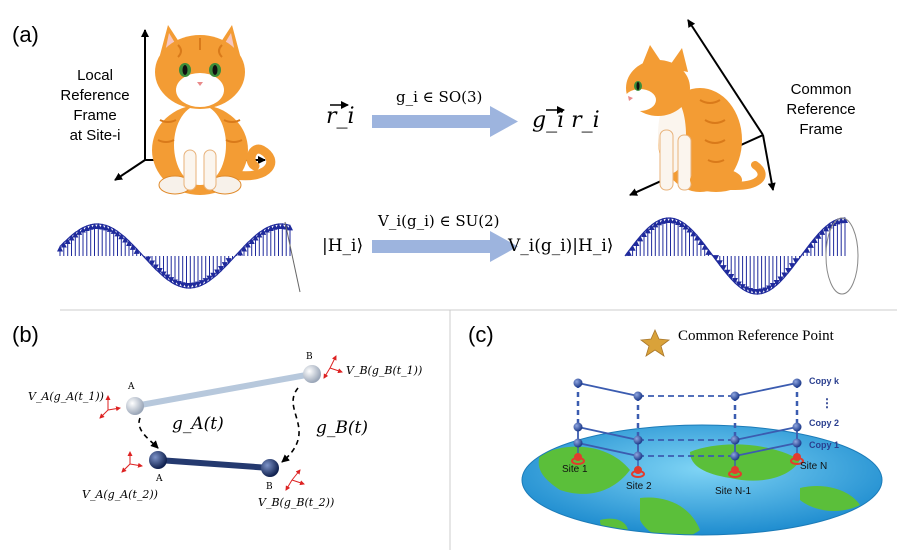 The height and width of the screenshot is (556, 897). Describe the element at coordinates (312, 374) in the screenshot. I see `node-b-t1` at that location.